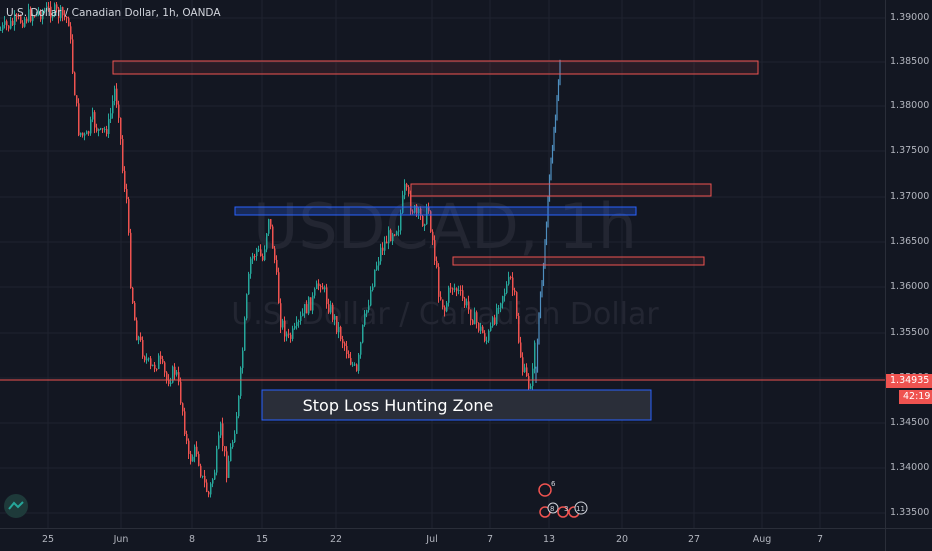 This screenshot has height=551, width=932. Describe the element at coordinates (563, 499) in the screenshot. I see `event-markers: 6 8 3 11` at that location.